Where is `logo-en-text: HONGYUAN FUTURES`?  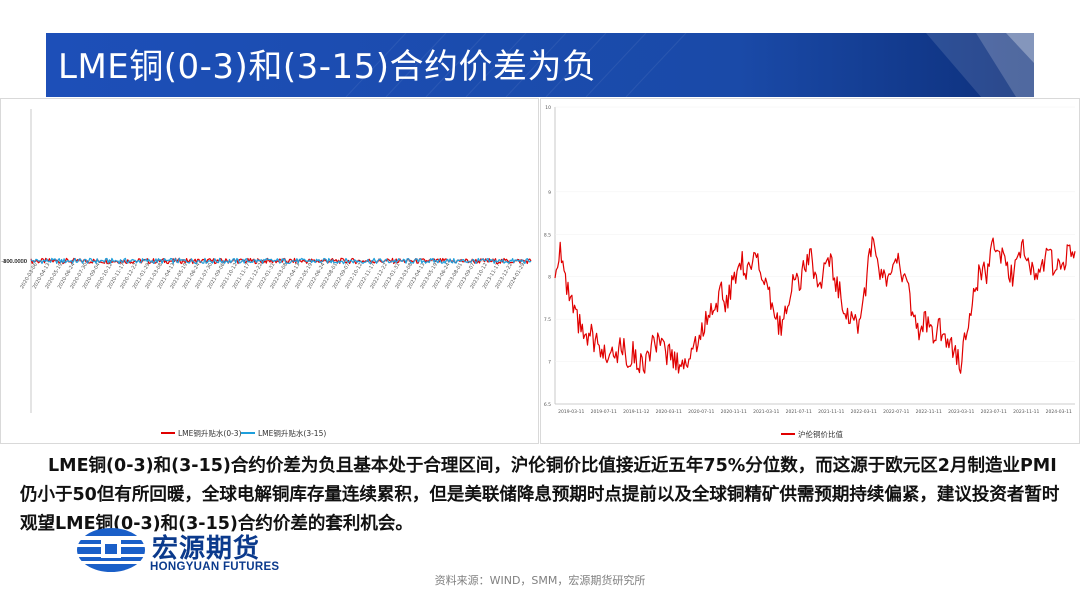 logo-en-text: HONGYUAN FUTURES is located at coordinates (215, 567).